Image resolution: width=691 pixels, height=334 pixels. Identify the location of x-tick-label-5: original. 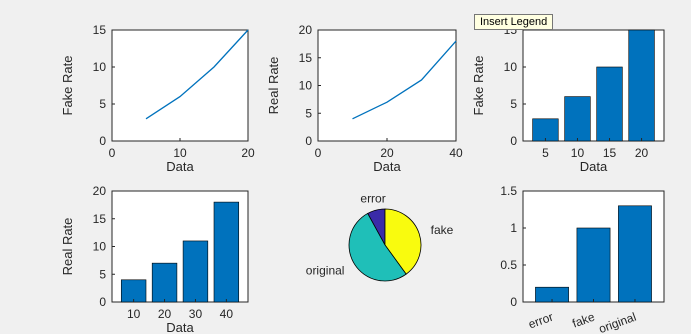
(617, 322).